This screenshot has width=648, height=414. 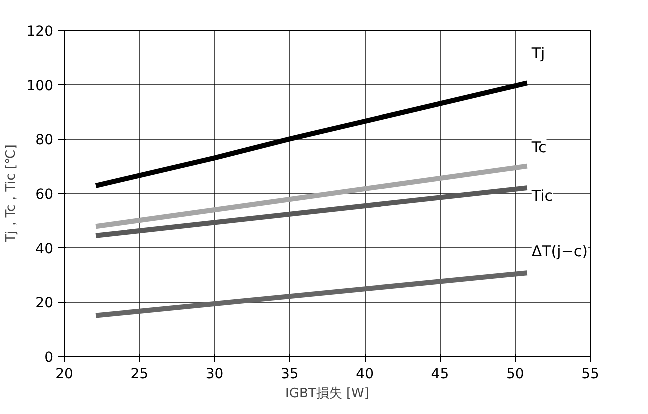 I want to click on x-tick-label: 25, so click(x=139, y=374).